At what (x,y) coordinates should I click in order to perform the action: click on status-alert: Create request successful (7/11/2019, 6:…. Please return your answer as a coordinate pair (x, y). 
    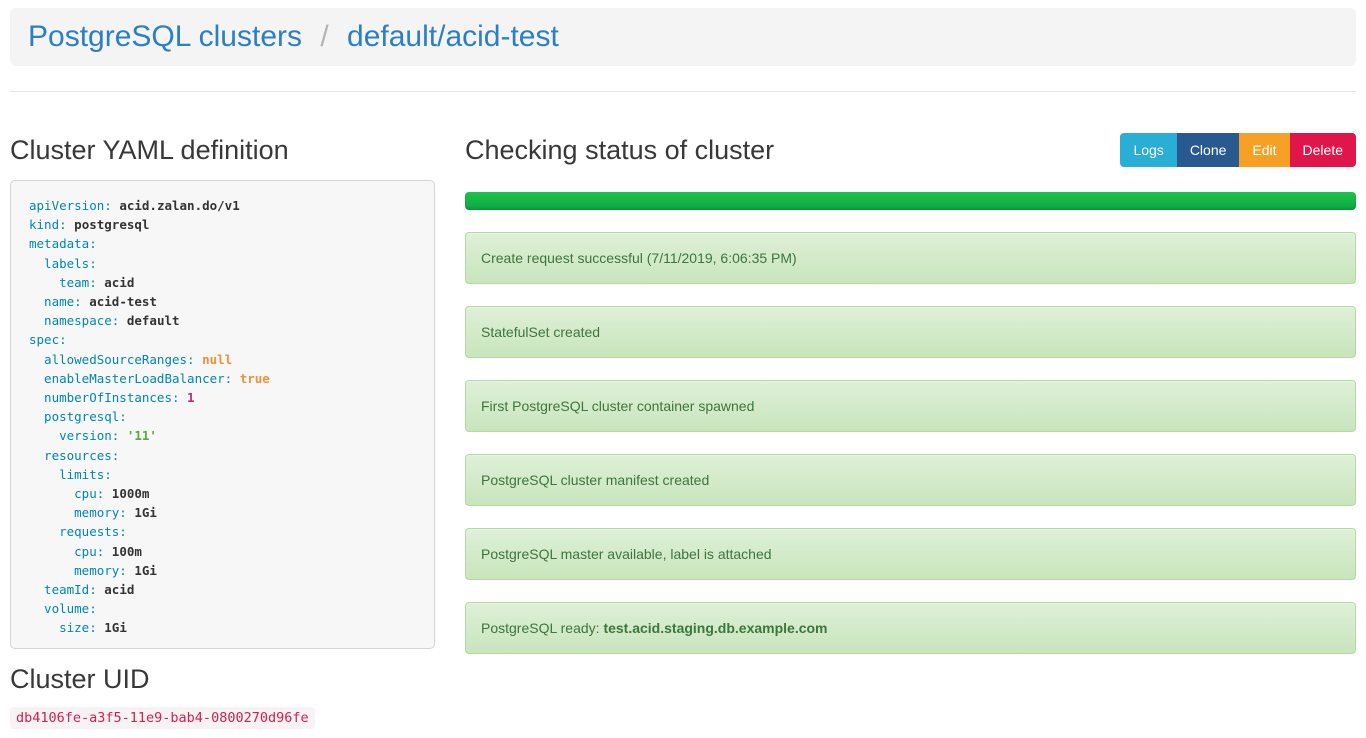
    Looking at the image, I should click on (910, 258).